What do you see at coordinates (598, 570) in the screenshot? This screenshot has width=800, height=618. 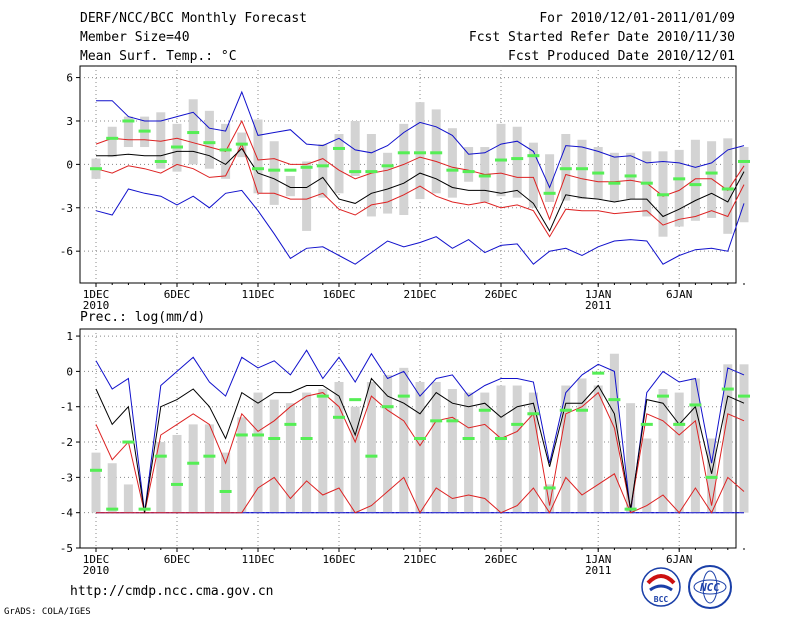 I see `prec-xtick-sublabel-6: 2011` at bounding box center [598, 570].